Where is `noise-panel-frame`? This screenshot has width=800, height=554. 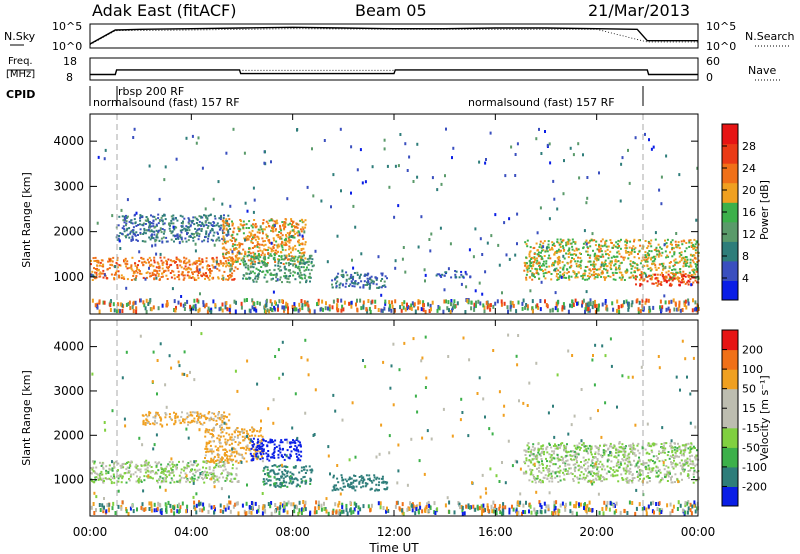
noise-panel-frame is located at coordinates (394, 36).